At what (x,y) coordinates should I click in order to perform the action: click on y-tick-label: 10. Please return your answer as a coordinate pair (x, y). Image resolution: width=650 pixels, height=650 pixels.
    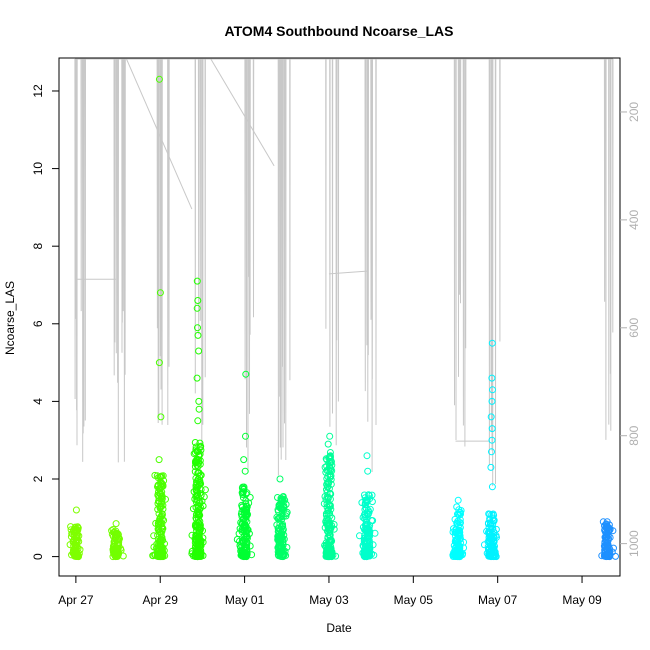
    Looking at the image, I should click on (38, 169).